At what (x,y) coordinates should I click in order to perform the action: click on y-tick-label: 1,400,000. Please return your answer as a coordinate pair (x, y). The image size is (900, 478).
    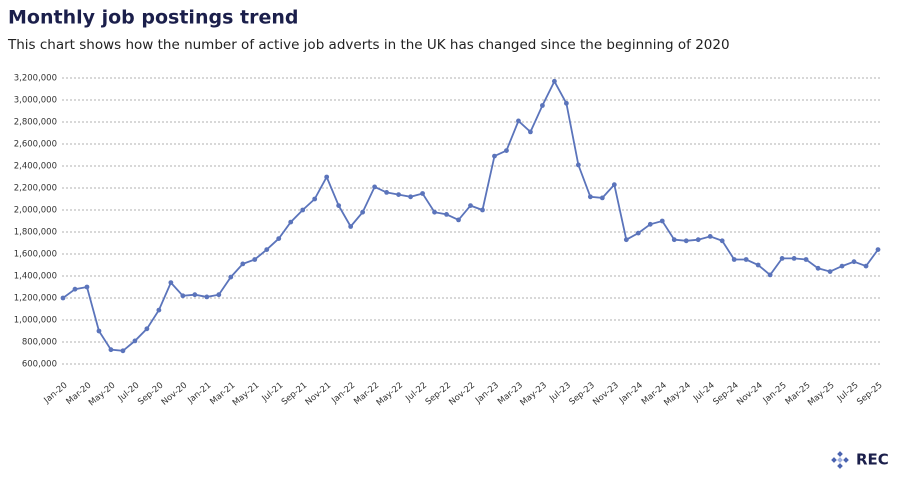
    Looking at the image, I should click on (35, 277).